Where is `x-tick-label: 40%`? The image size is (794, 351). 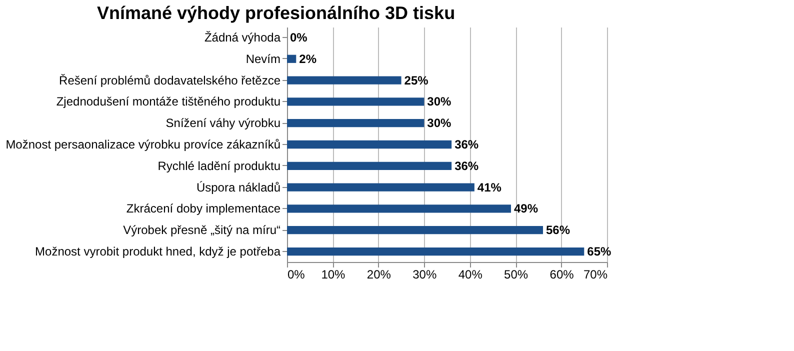
x-tick-label: 40% is located at coordinates (470, 275).